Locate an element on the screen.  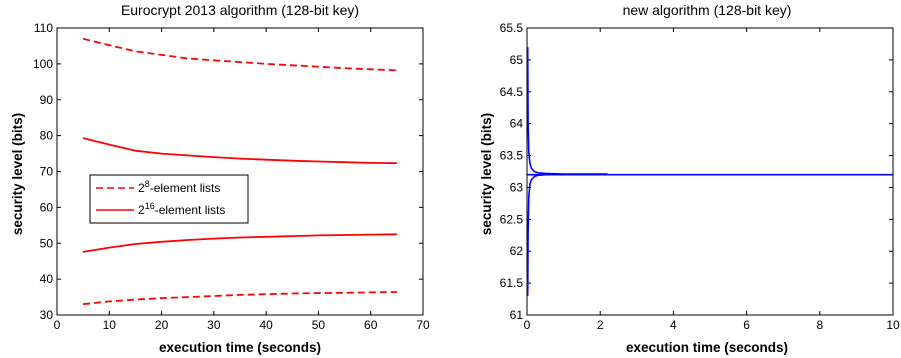
left-y-axis-label: security level (bits) is located at coordinates (17, 174).